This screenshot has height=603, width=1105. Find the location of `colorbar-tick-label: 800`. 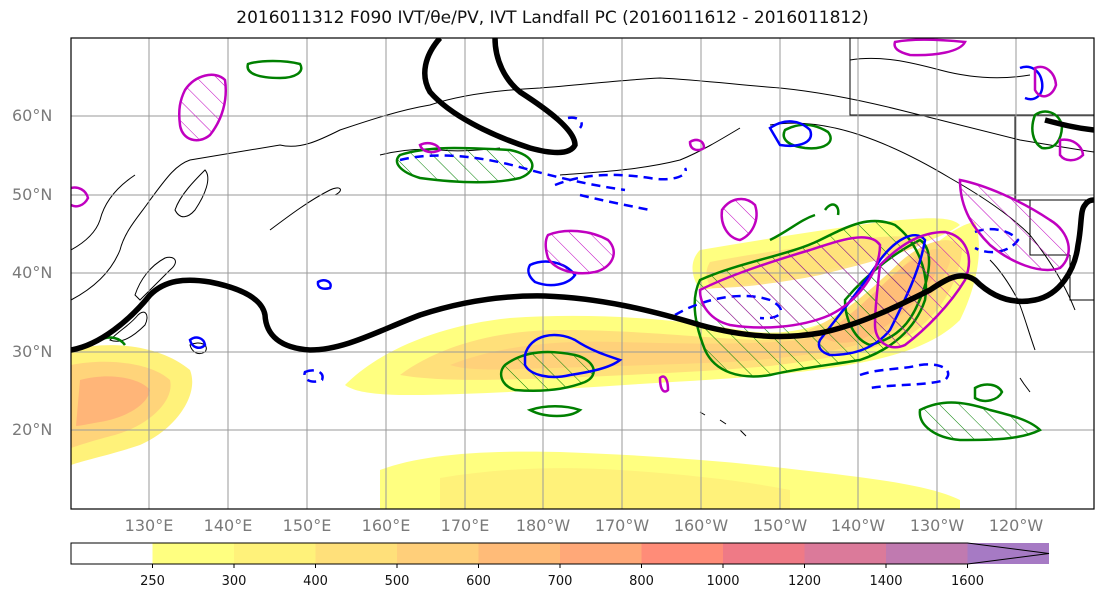

colorbar-tick-label: 800 is located at coordinates (641, 581).